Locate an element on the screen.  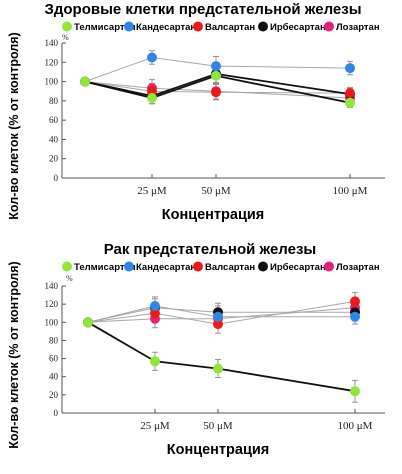
chart-title: Здоровые клетки предстательной железы is located at coordinates (202, 9).